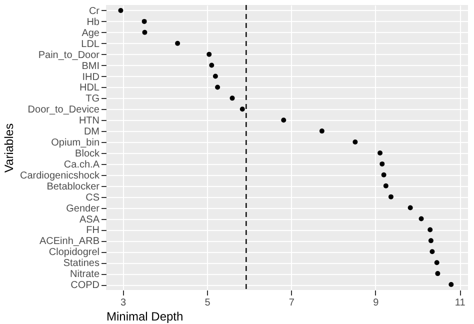 This screenshot has height=324, width=474. I want to click on y-tick-label: Hb, so click(93, 22).